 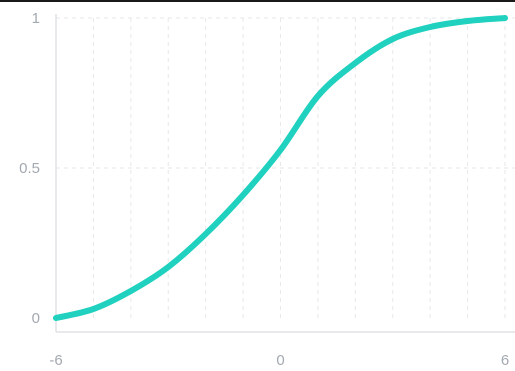 What do you see at coordinates (36, 18) in the screenshot?
I see `y-tick-label: 1` at bounding box center [36, 18].